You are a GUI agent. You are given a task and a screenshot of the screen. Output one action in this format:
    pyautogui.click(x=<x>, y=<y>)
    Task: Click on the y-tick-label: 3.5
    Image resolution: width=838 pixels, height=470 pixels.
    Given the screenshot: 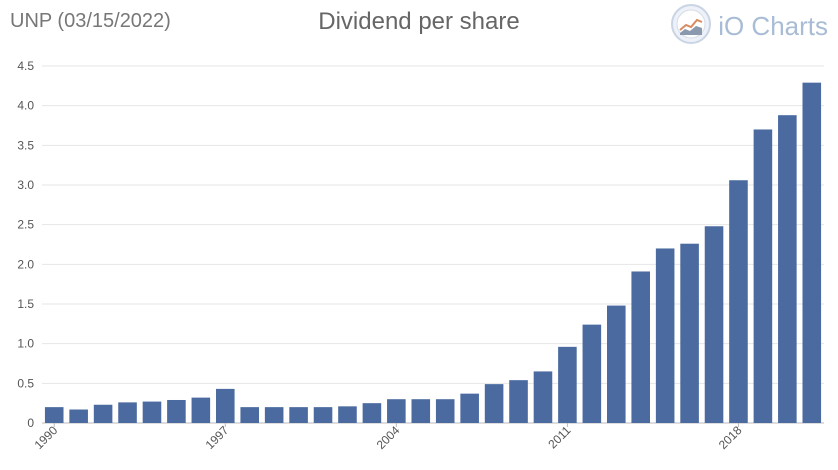 What is the action you would take?
    pyautogui.click(x=25, y=145)
    